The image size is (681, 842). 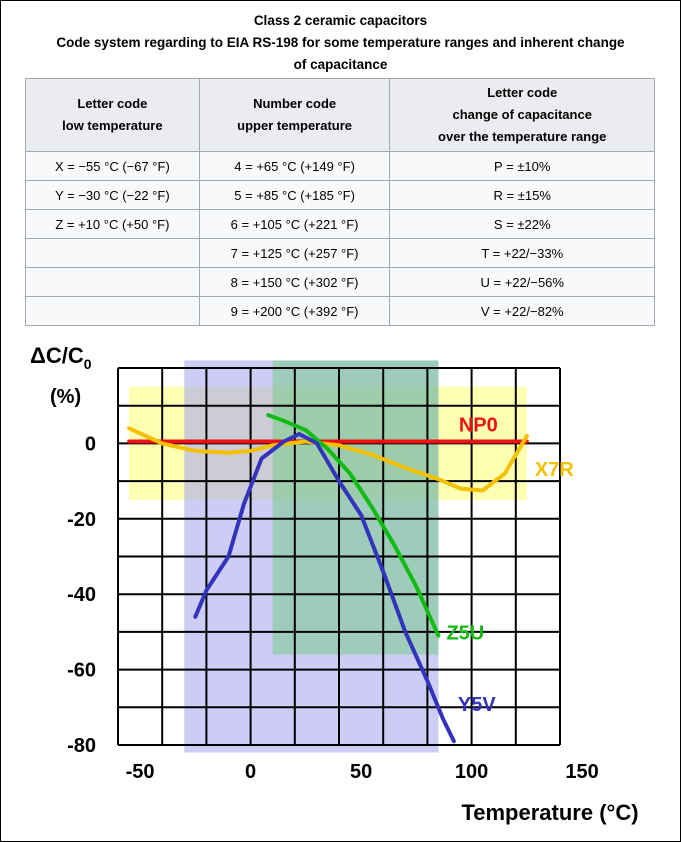 What do you see at coordinates (65, 397) in the screenshot?
I see `y-axis-unit: (%)` at bounding box center [65, 397].